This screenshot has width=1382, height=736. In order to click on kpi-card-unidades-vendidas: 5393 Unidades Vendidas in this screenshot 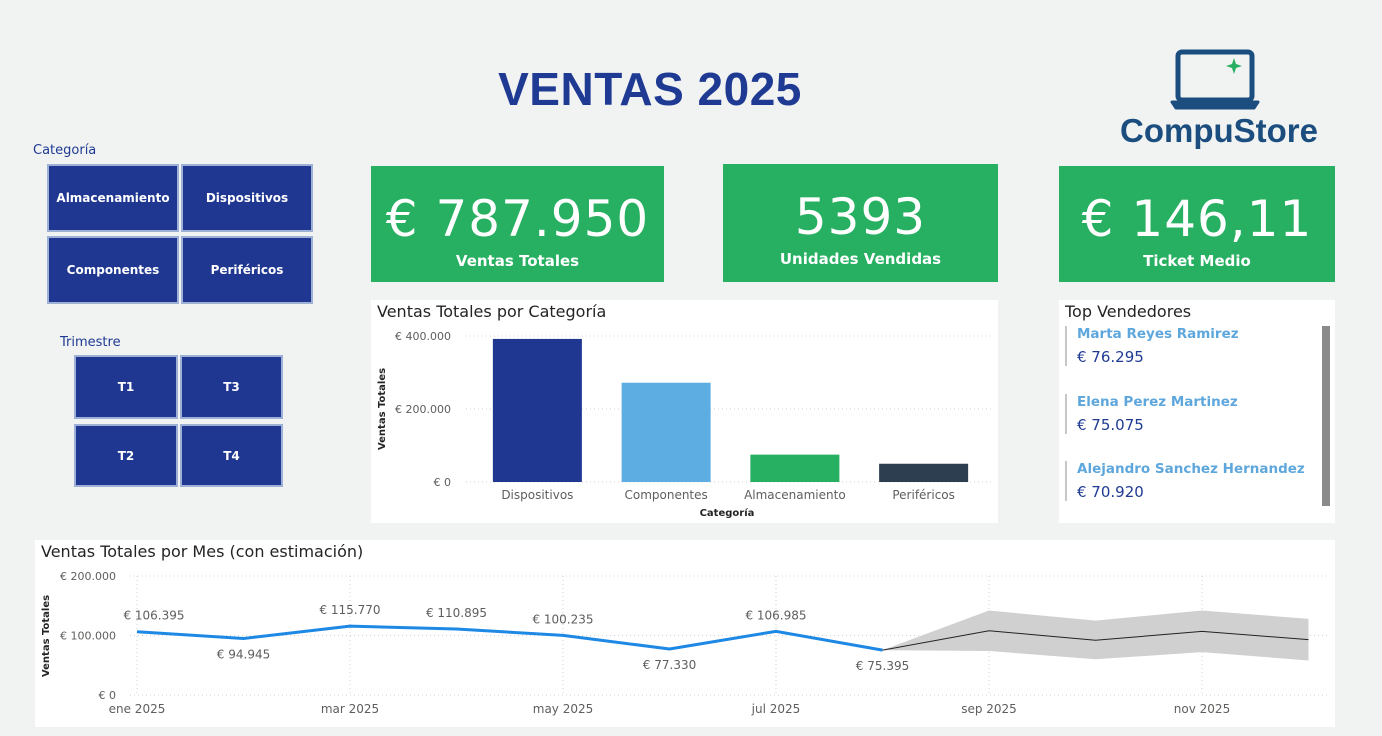, I will do `click(860, 223)`.